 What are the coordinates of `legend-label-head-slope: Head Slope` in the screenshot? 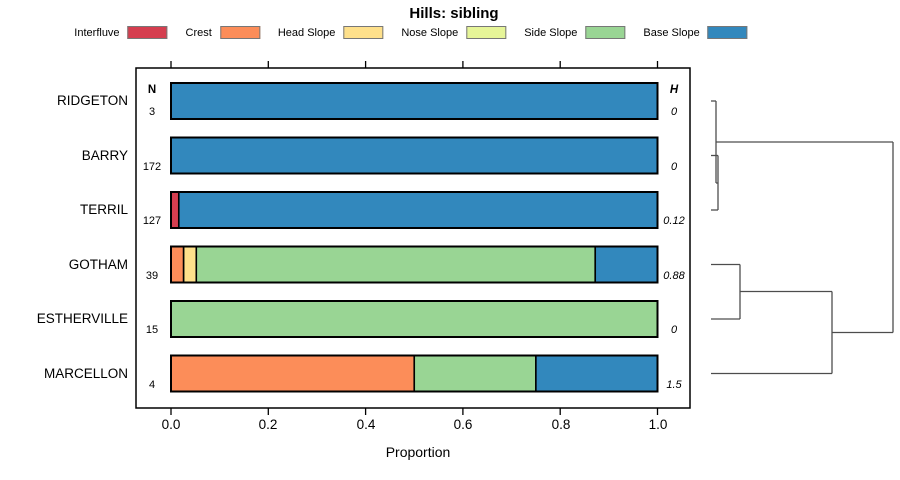 It's located at (306, 32).